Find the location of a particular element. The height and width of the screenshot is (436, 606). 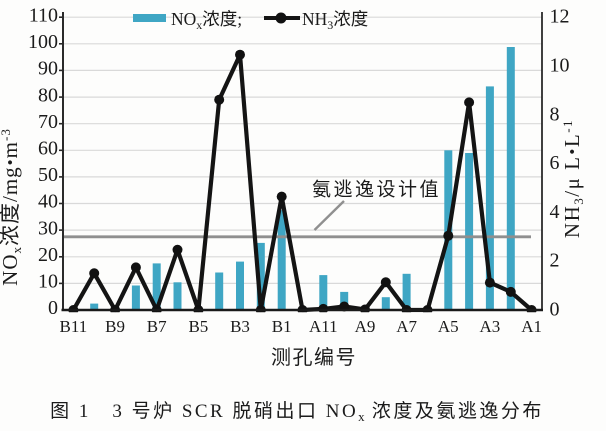

svg-text: 氨逃逸设计值 is located at coordinates (376, 190).